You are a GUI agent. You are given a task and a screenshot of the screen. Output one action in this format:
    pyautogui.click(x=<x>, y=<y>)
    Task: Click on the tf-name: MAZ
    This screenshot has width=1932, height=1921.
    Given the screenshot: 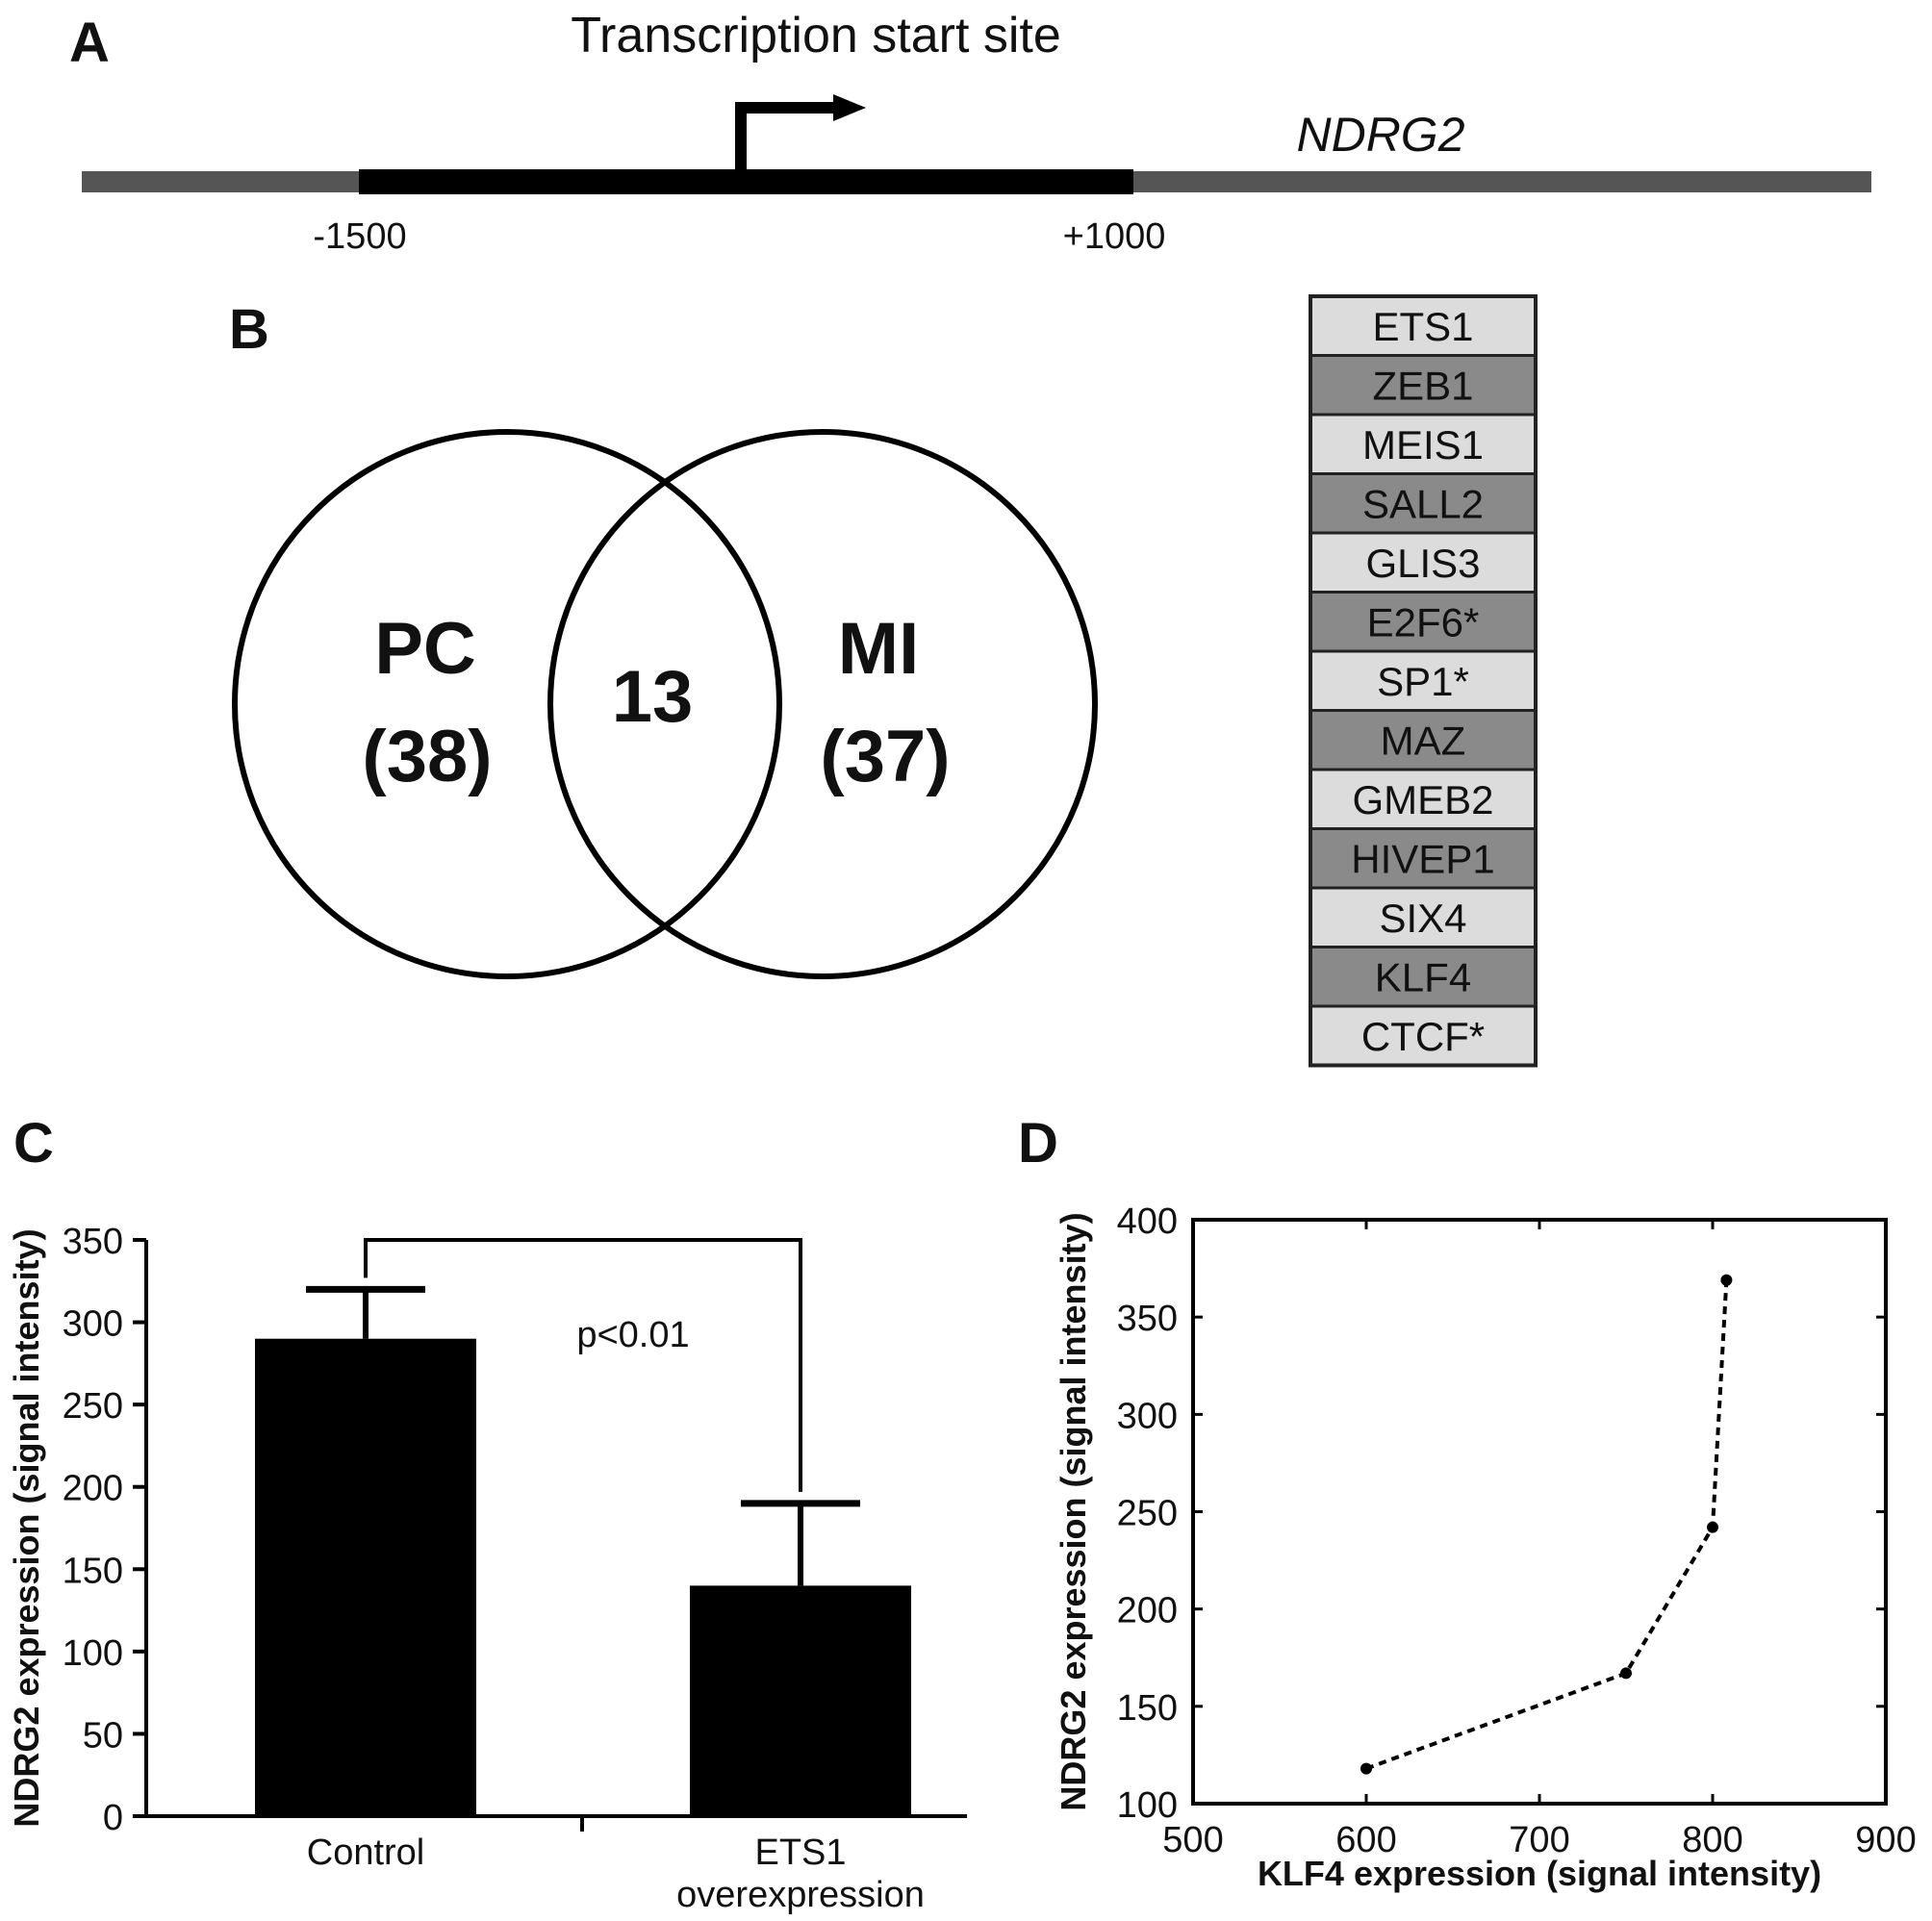 What is the action you would take?
    pyautogui.click(x=1423, y=740)
    